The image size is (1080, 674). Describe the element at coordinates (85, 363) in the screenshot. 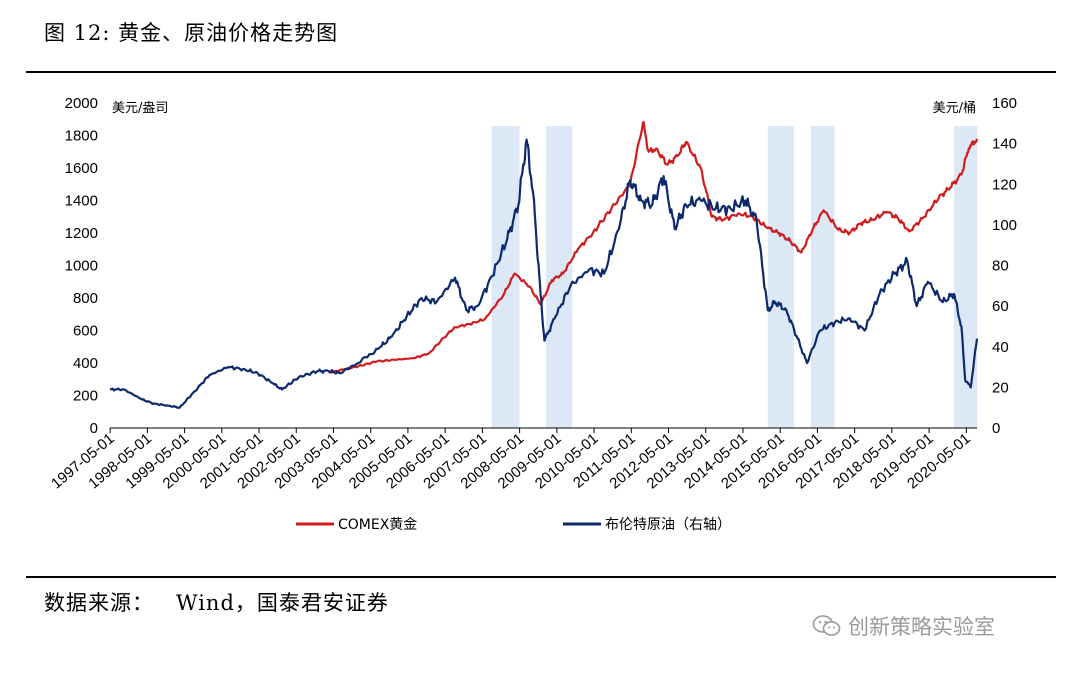

I see `left-tick-label: 400` at that location.